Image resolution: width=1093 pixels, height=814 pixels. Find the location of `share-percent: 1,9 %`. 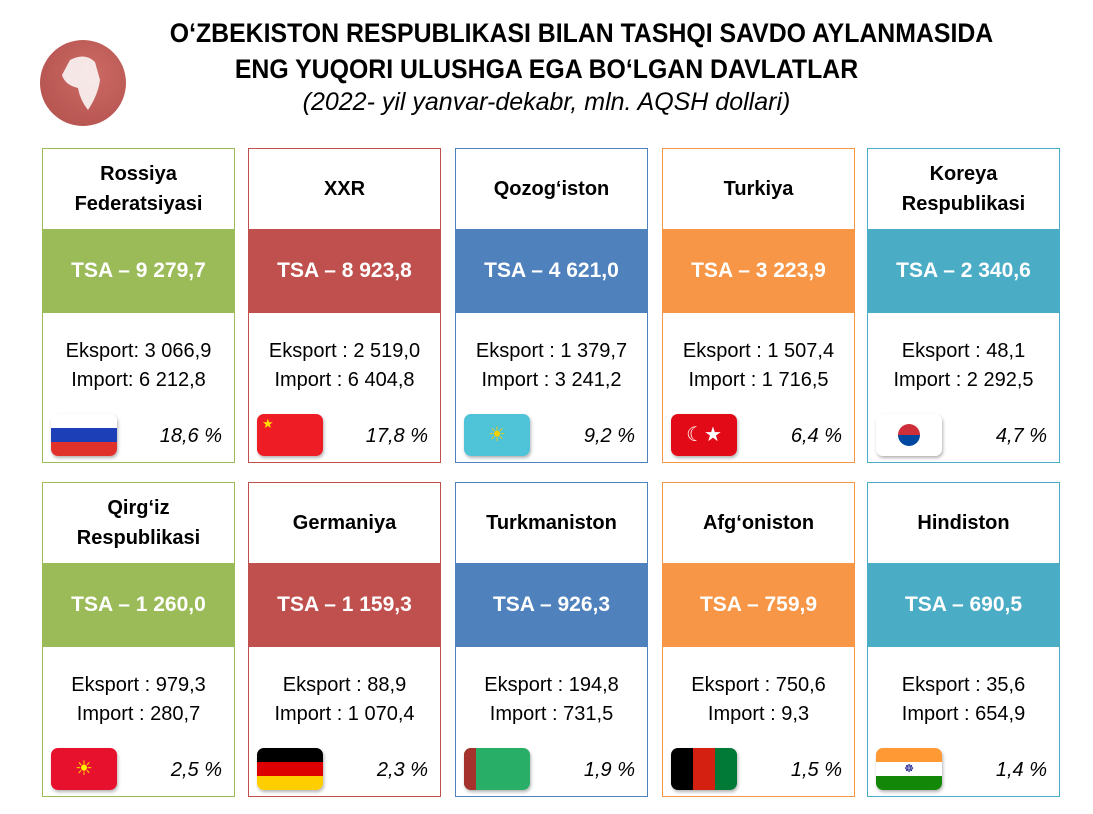

share-percent: 1,9 % is located at coordinates (609, 770).